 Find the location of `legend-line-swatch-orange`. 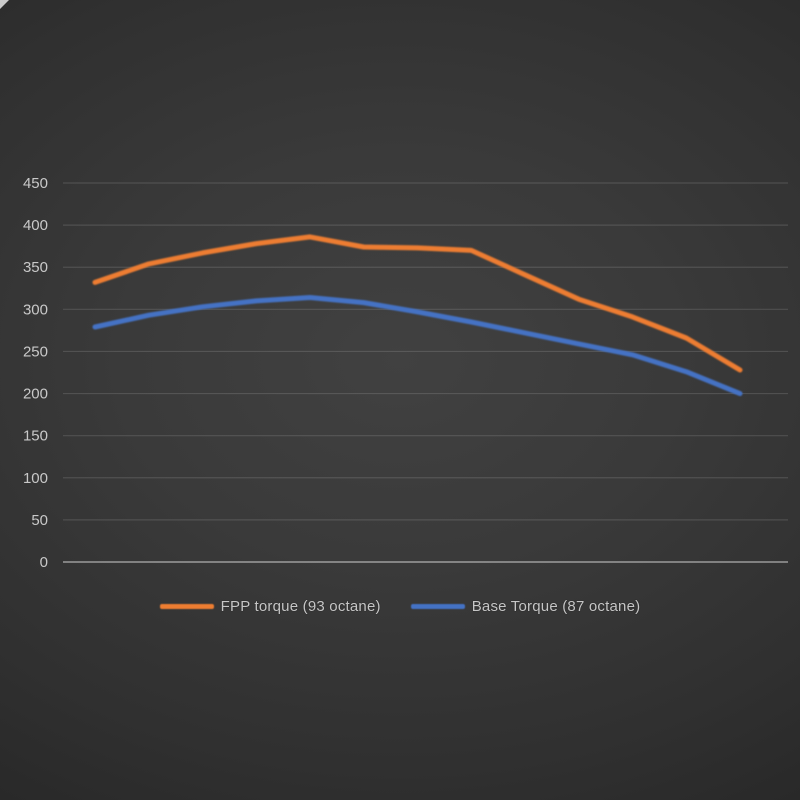

legend-line-swatch-orange is located at coordinates (186, 606).